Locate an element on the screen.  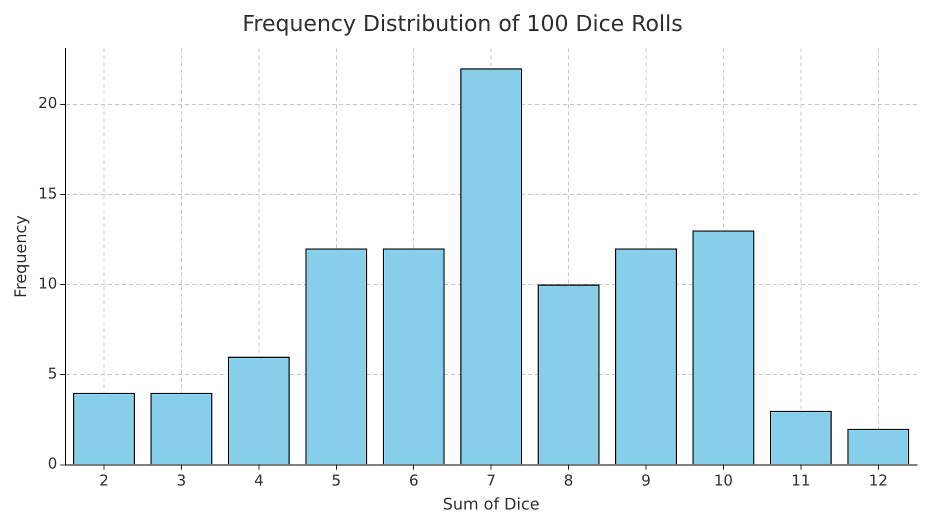
x-tick-label: 4 is located at coordinates (259, 481).